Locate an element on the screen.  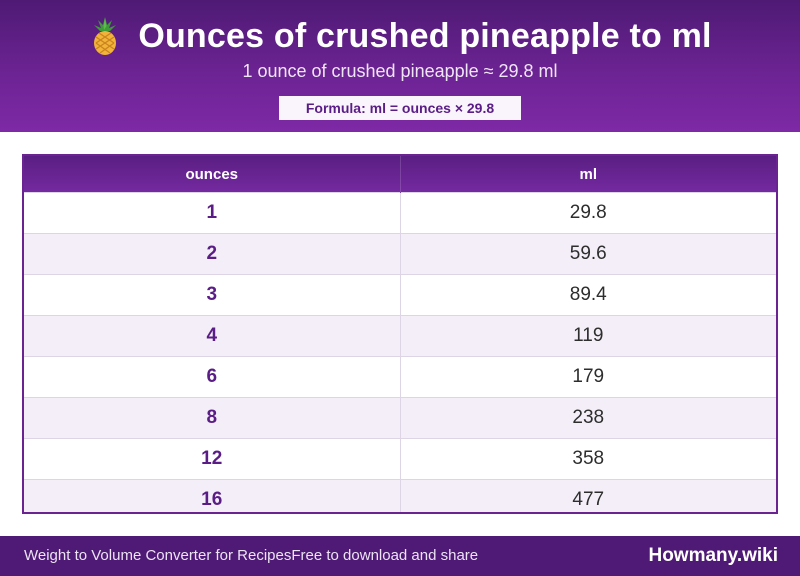
formula-badge: Formula: ml = ounces × 29.8 is located at coordinates (400, 108).